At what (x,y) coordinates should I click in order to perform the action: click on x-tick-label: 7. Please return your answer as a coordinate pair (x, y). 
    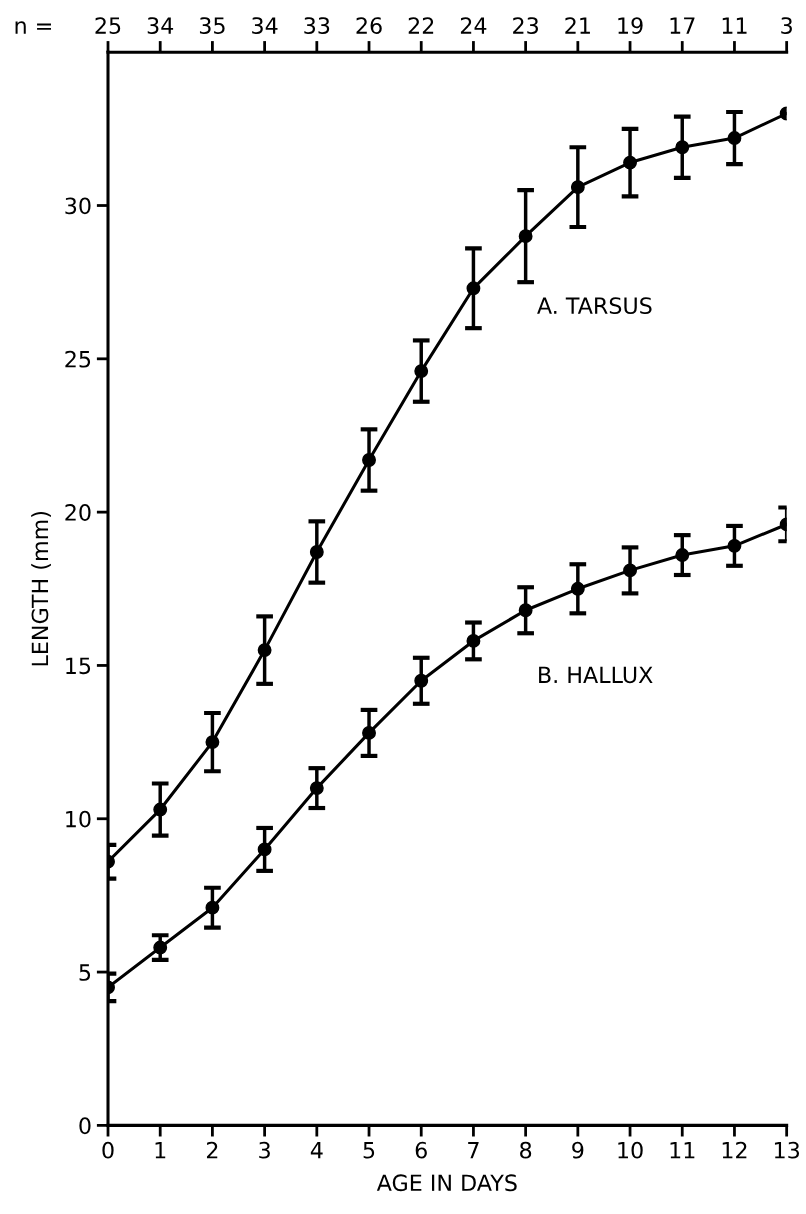
    Looking at the image, I should click on (473, 1150).